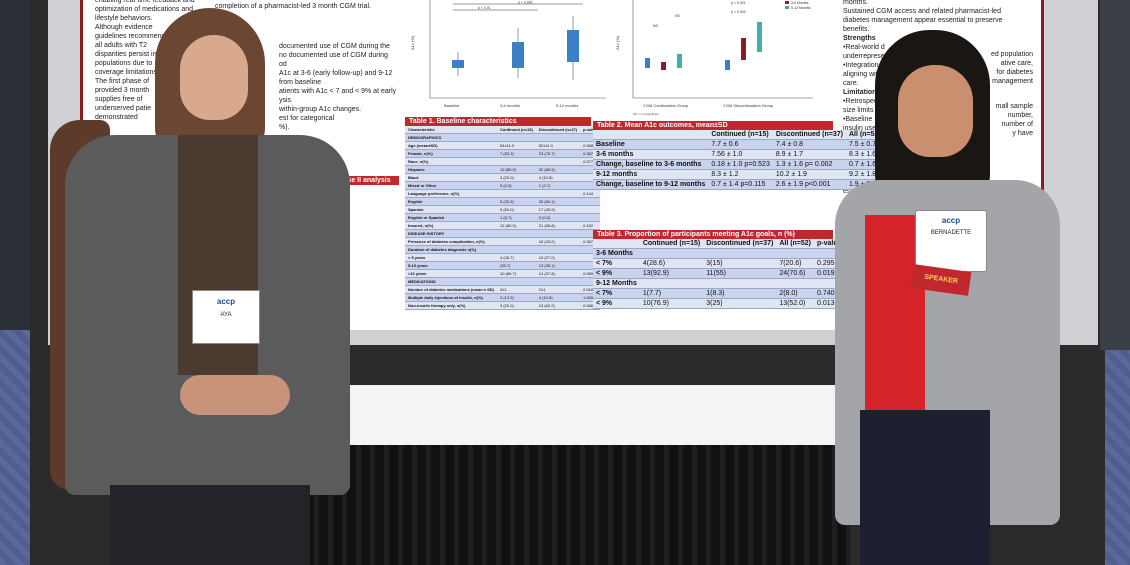  I want to click on table-cell: 3-6 Months, so click(616, 253).